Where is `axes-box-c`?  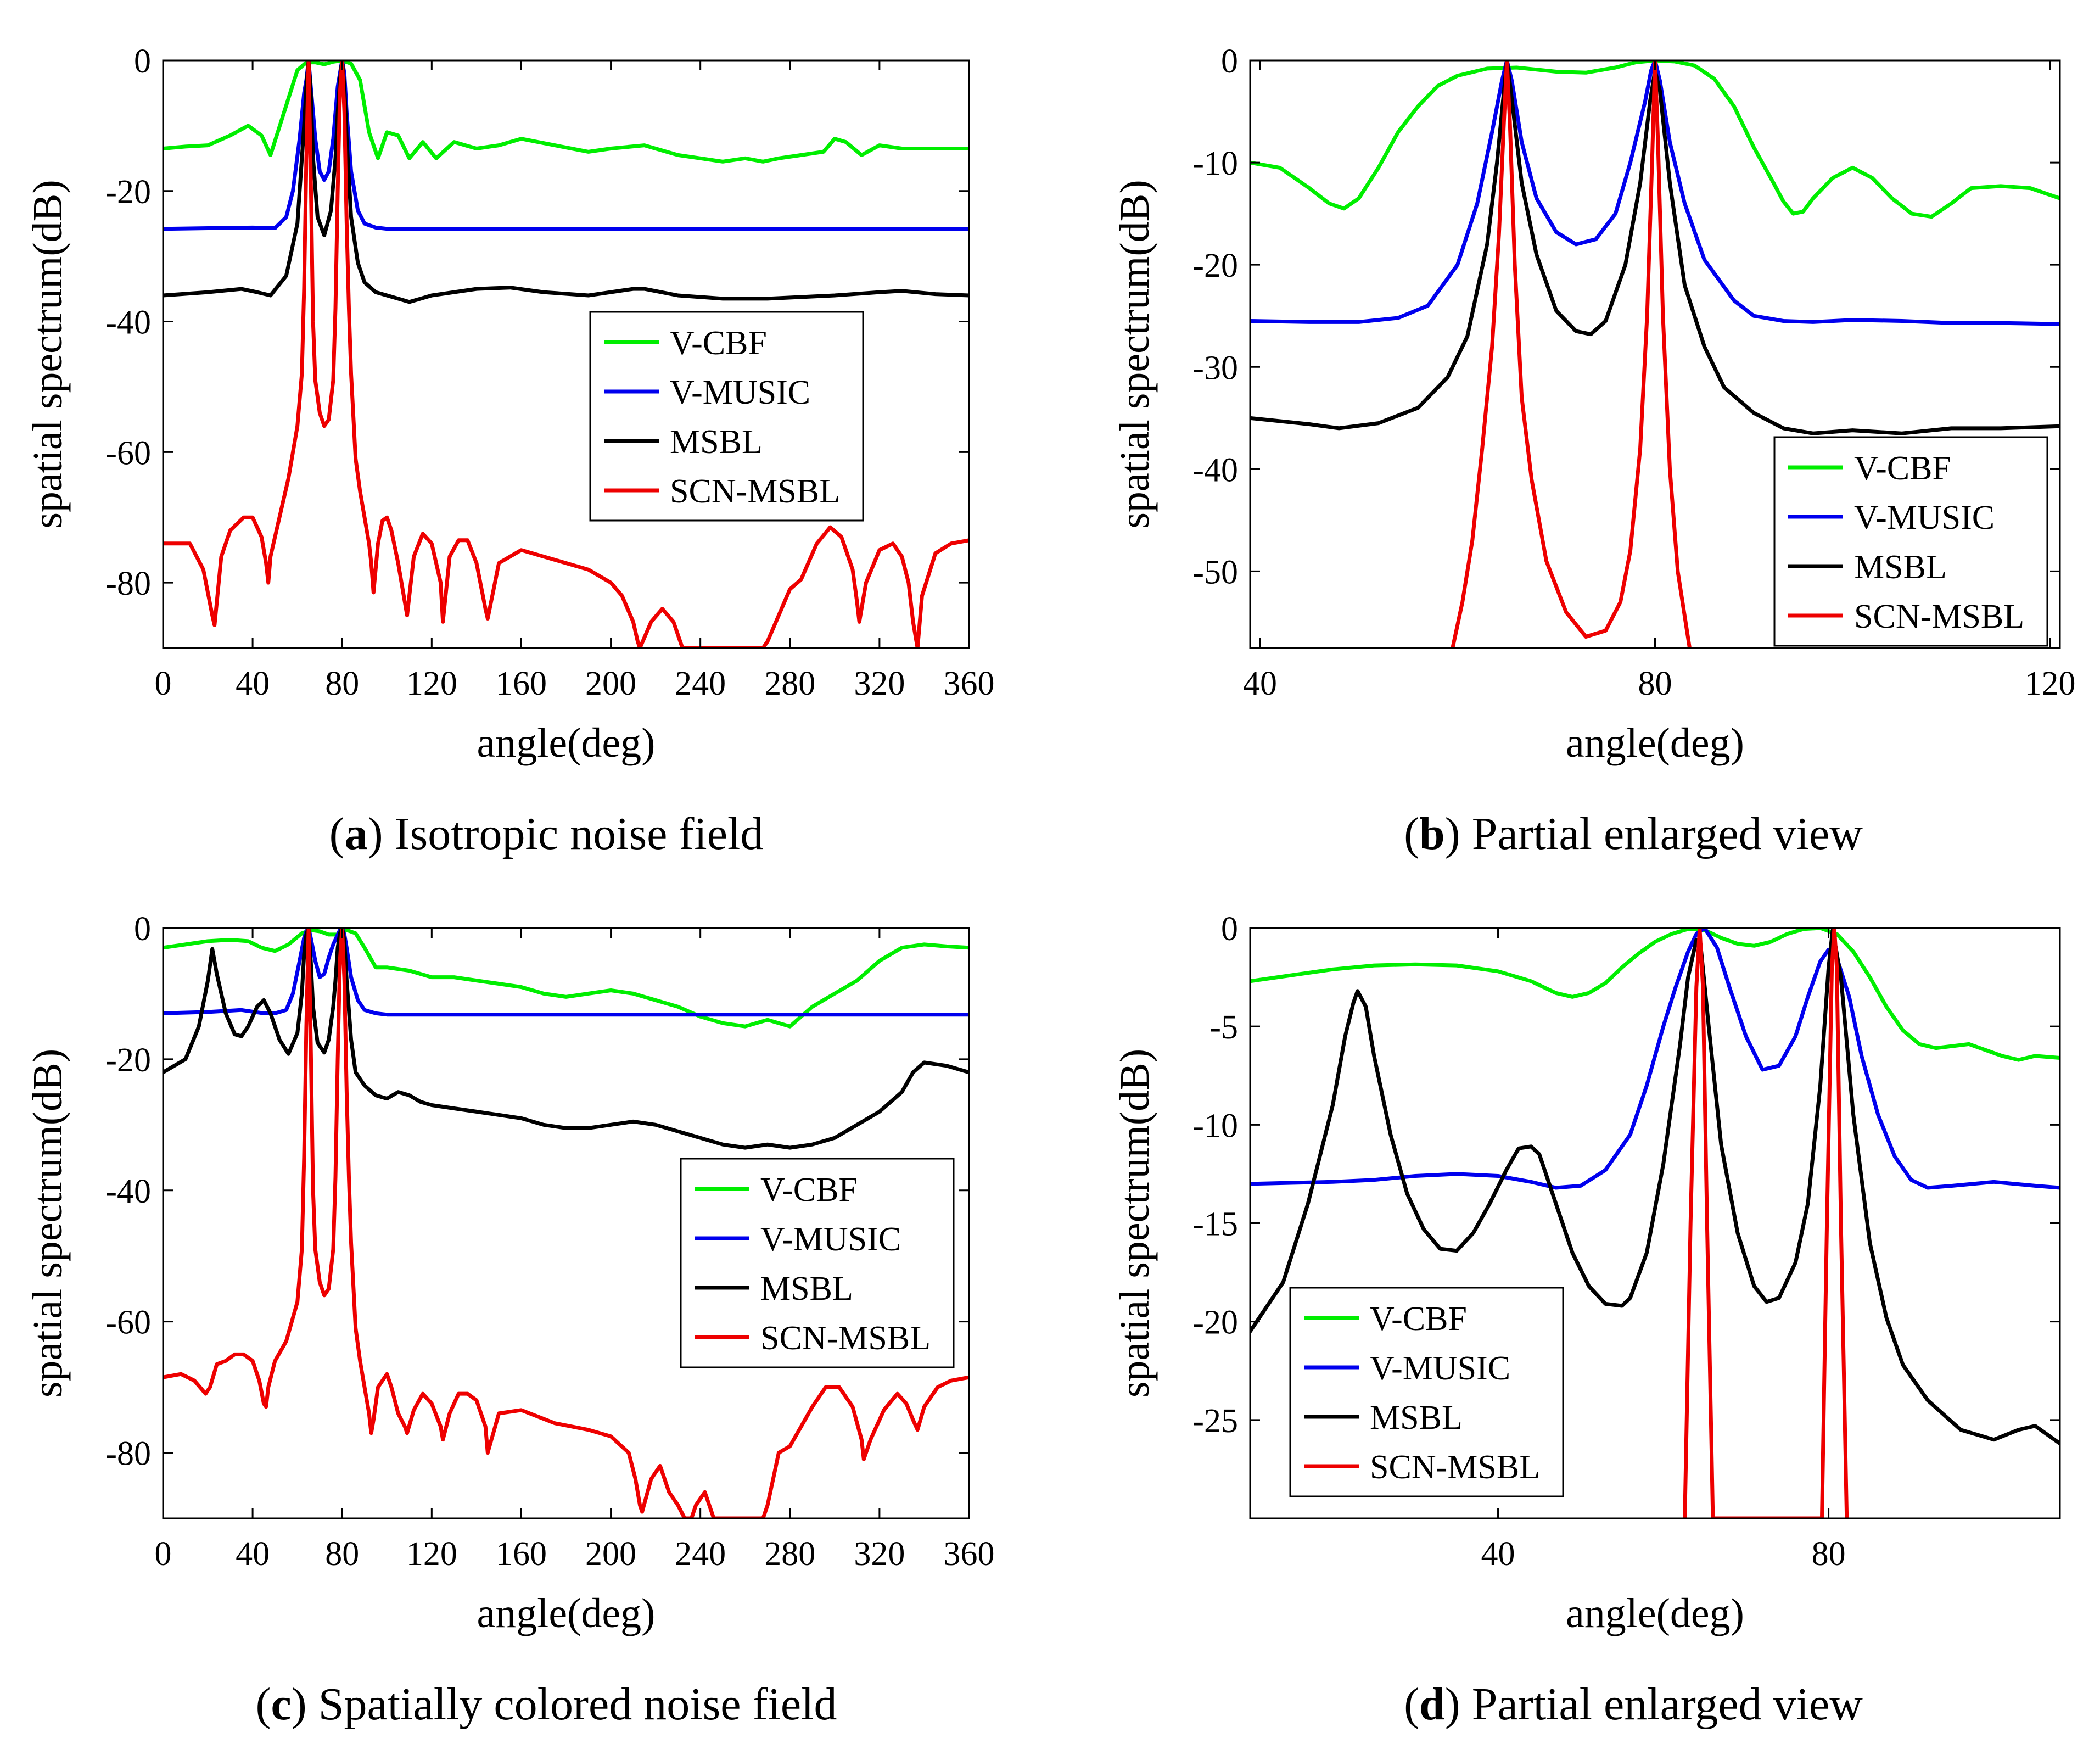
axes-box-c is located at coordinates (566, 1223).